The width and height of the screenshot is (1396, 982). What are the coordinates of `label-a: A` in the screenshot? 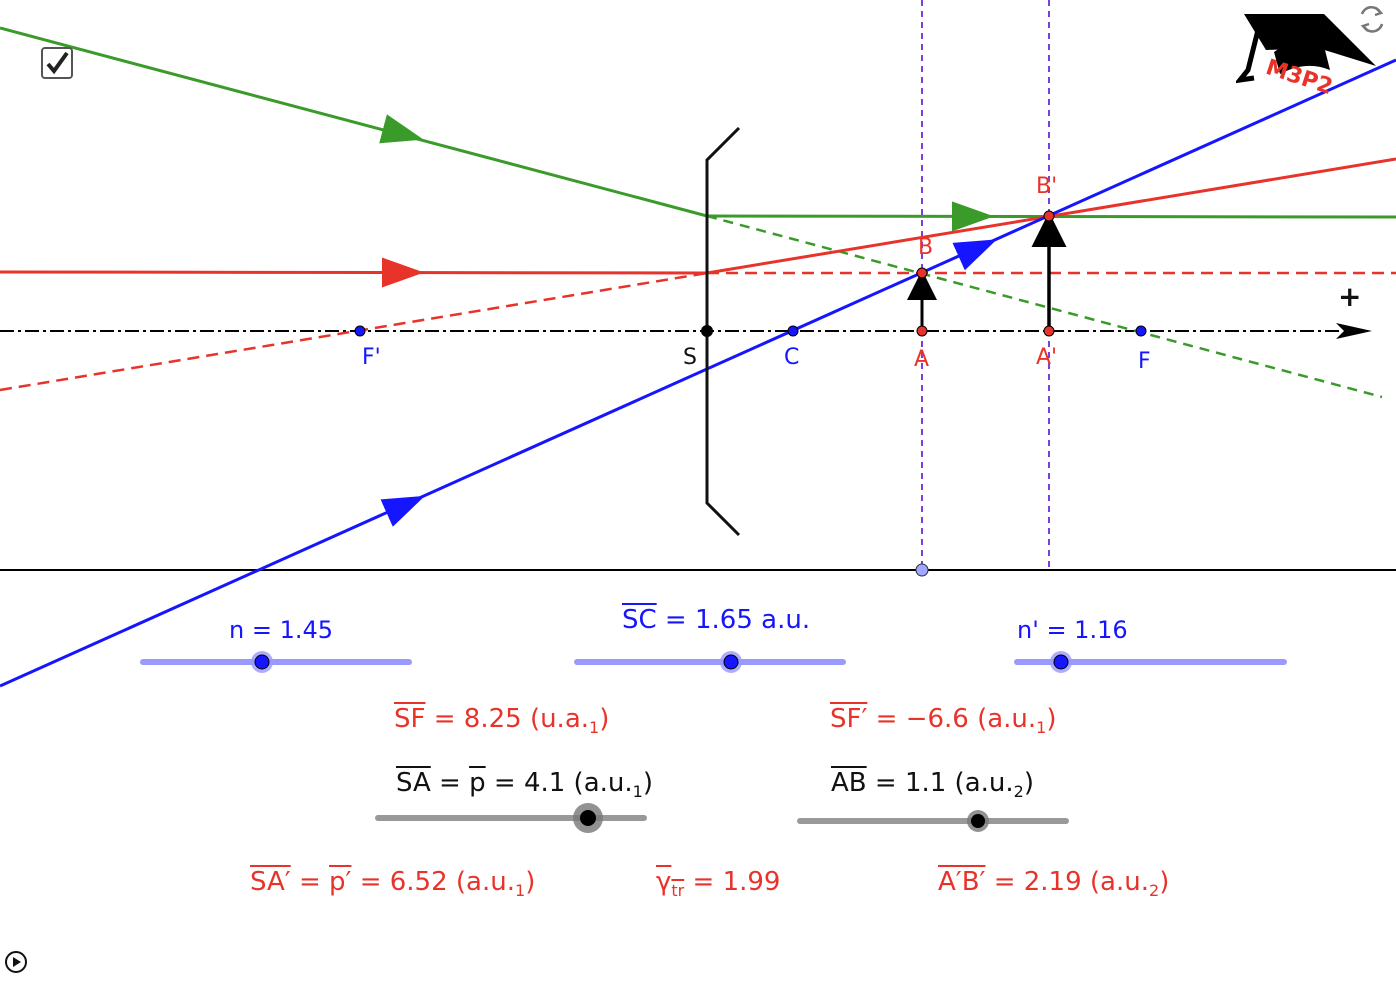 It's located at (922, 359).